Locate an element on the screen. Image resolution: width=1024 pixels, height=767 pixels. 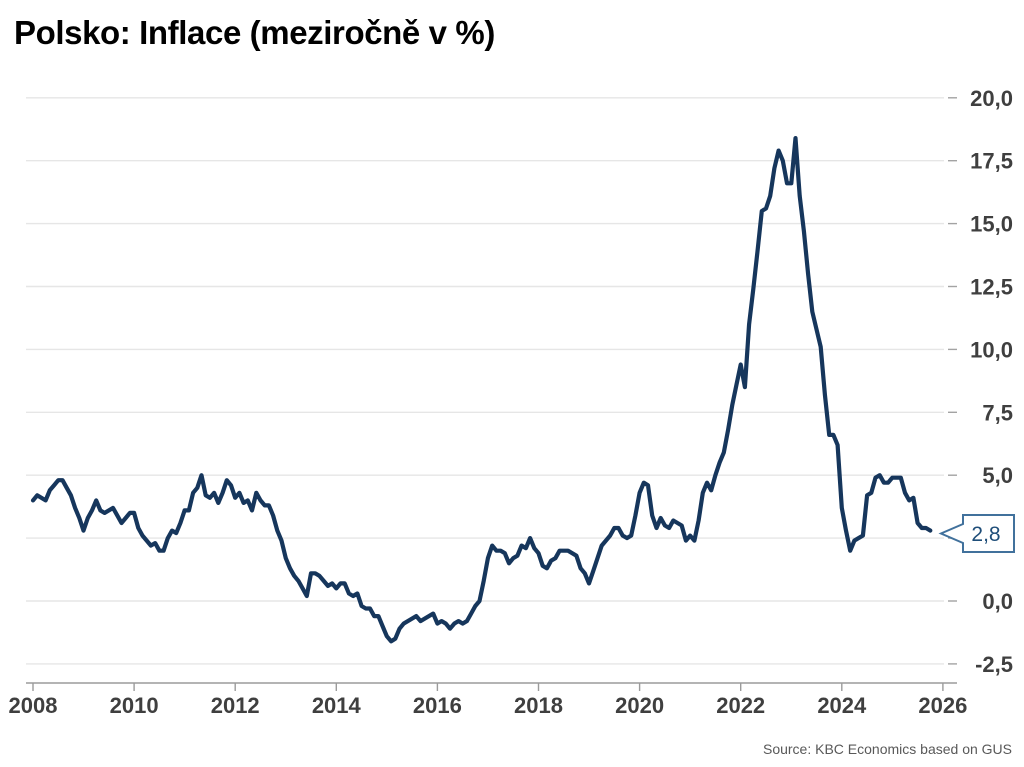
x-tick-label: 2012 is located at coordinates (235, 705).